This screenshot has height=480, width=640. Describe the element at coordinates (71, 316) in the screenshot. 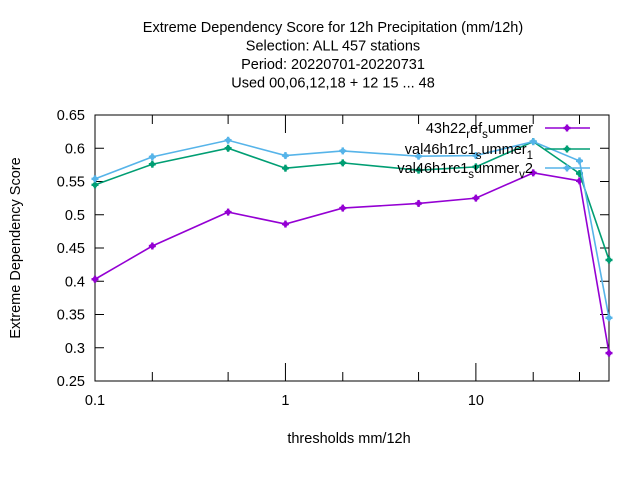

I see `y-tick-label: 0.35` at that location.